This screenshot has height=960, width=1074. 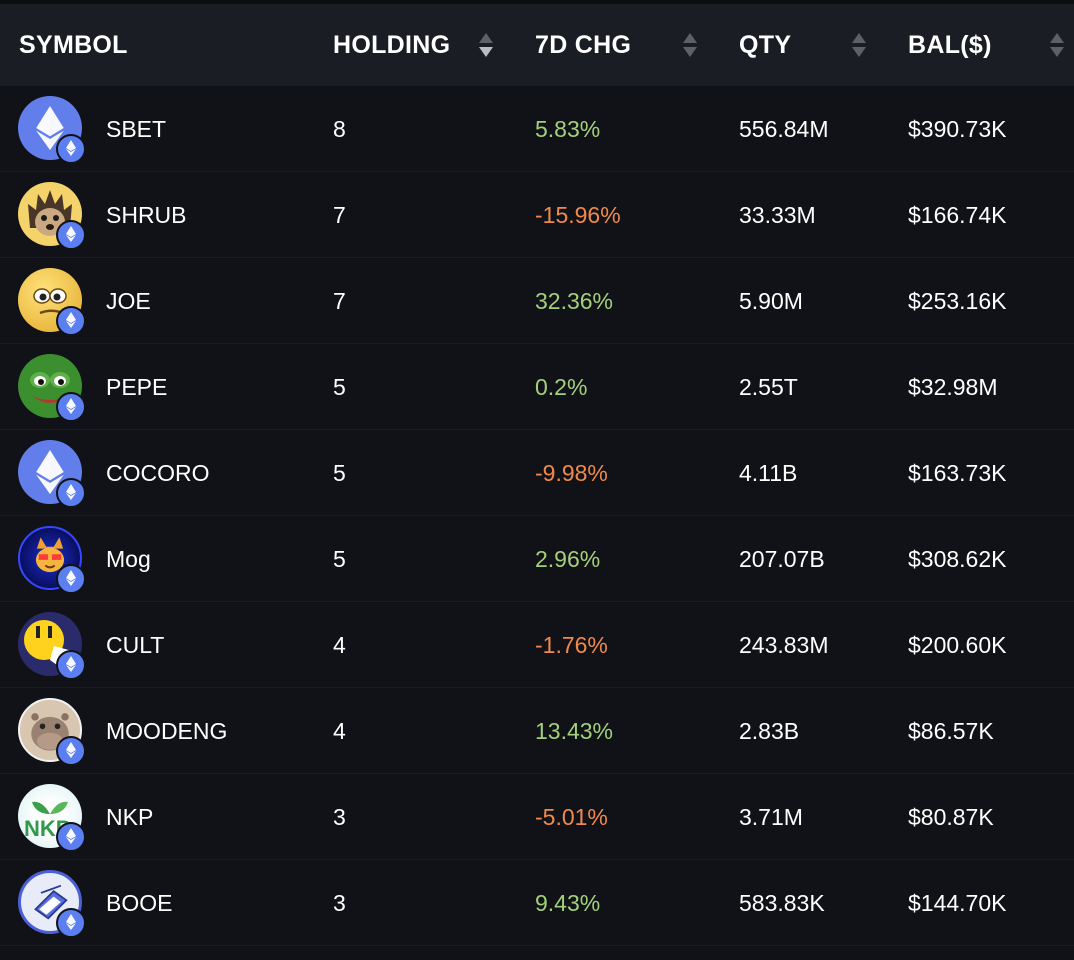 I want to click on seven-day-change: -9.98%, so click(x=571, y=472).